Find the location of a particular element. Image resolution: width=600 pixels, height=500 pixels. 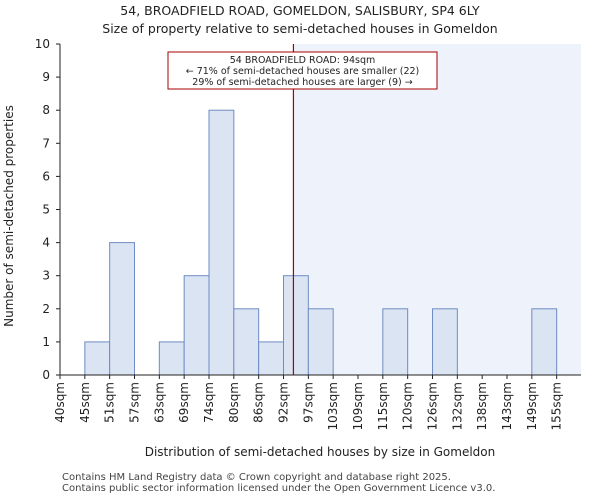

x-tick-label-155sqm: 155sqm is located at coordinates (557, 406).